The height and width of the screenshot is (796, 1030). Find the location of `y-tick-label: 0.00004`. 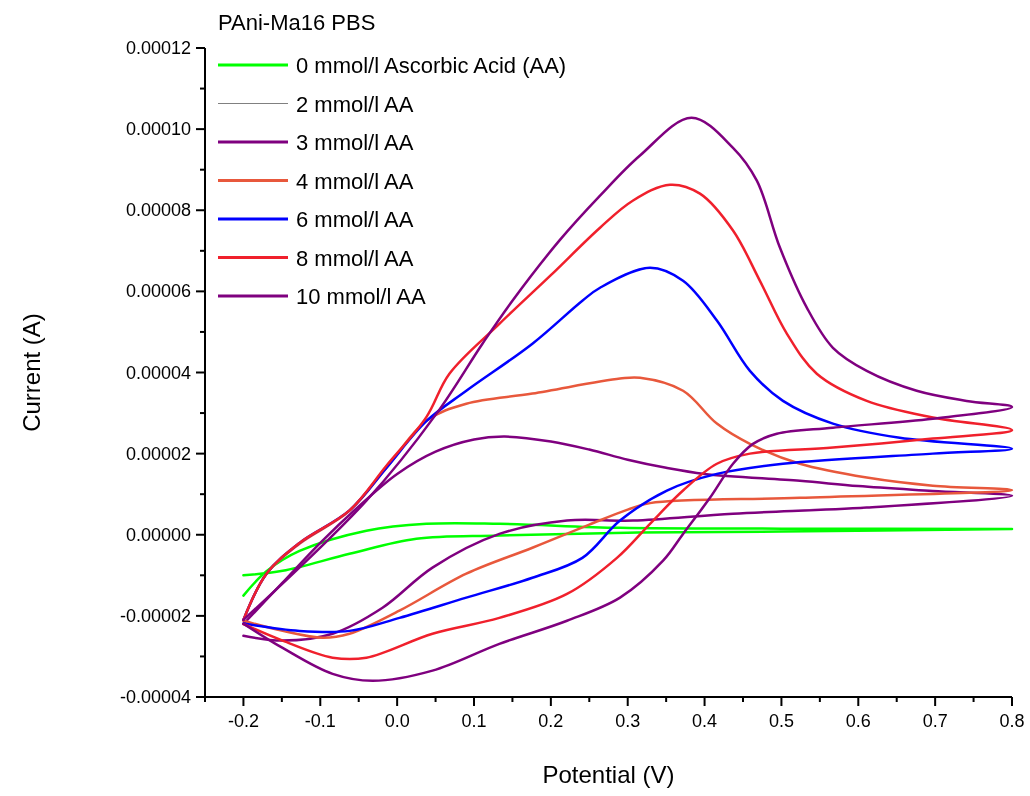

y-tick-label: 0.00004 is located at coordinates (158, 372).